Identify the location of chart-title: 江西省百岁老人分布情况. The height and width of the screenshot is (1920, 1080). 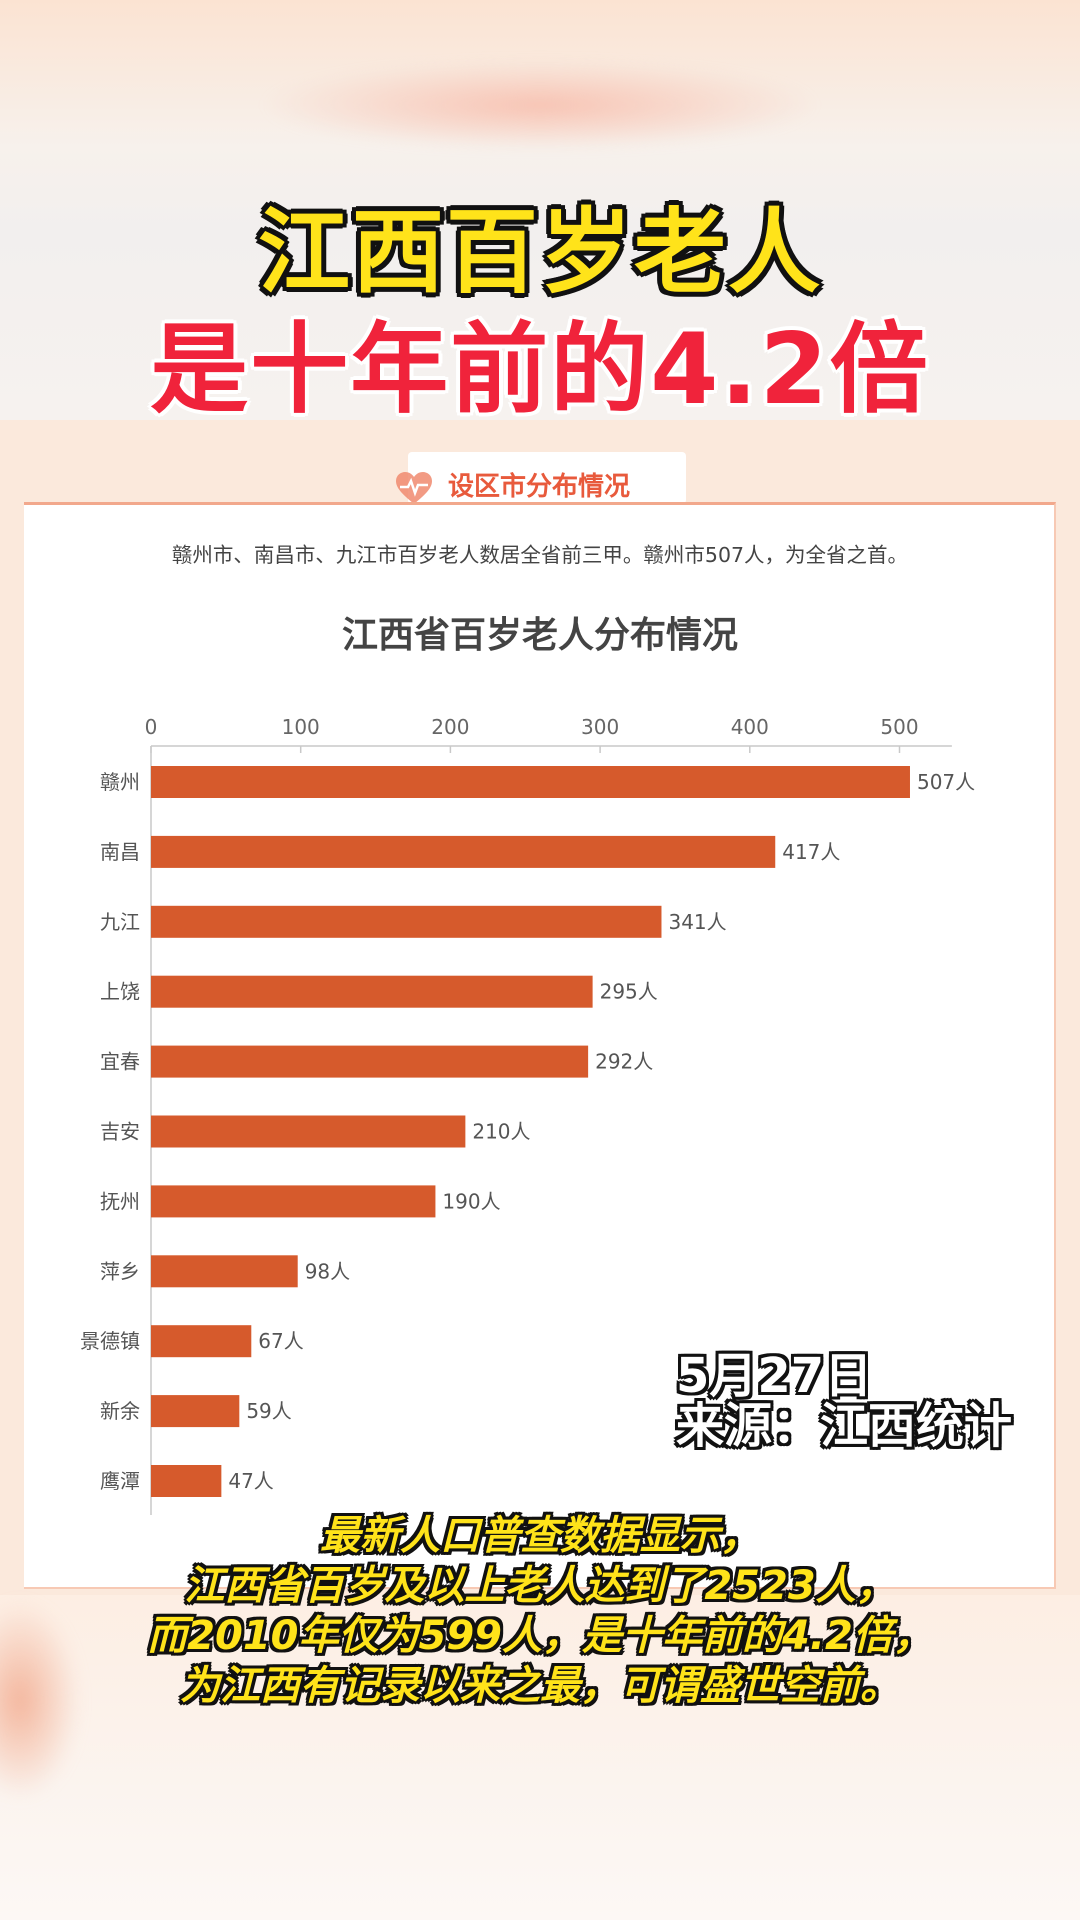
(539, 635).